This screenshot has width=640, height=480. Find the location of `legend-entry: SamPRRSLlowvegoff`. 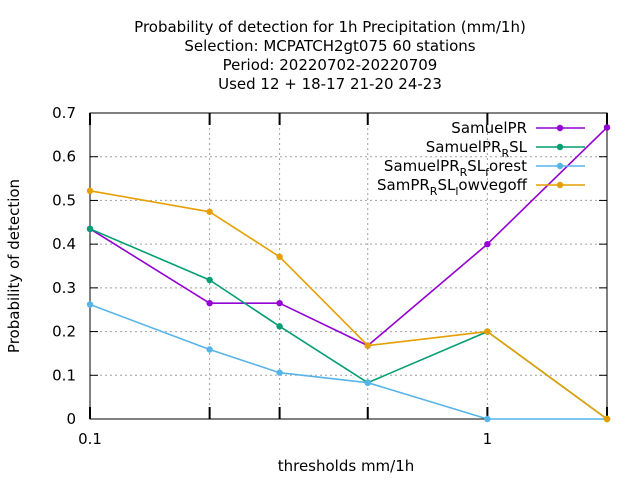

legend-entry: SamPRRSLlowvegoff is located at coordinates (481, 187).